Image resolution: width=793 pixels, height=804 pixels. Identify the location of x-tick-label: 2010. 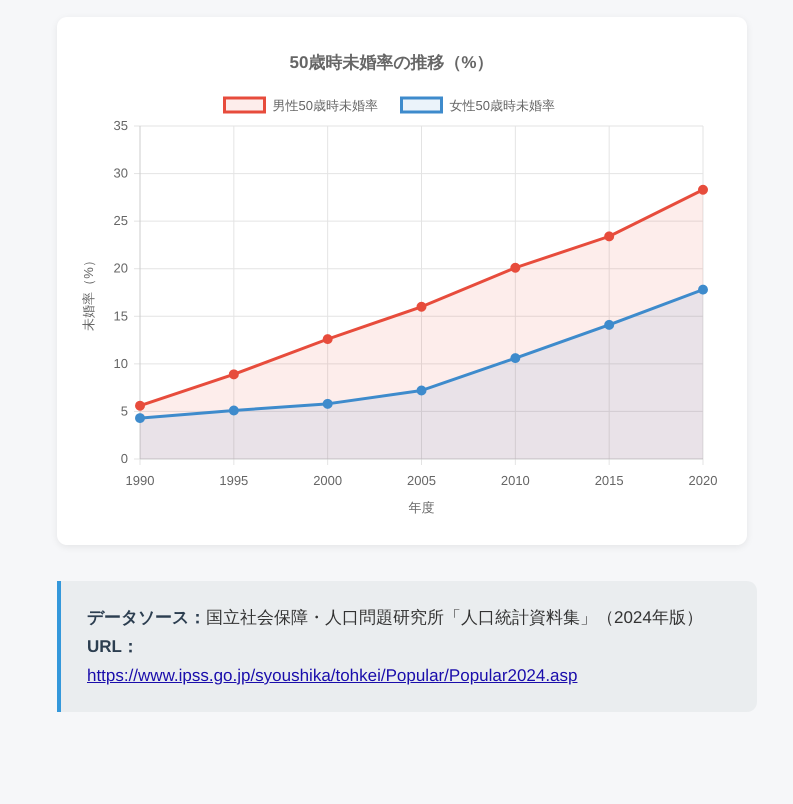
(515, 480).